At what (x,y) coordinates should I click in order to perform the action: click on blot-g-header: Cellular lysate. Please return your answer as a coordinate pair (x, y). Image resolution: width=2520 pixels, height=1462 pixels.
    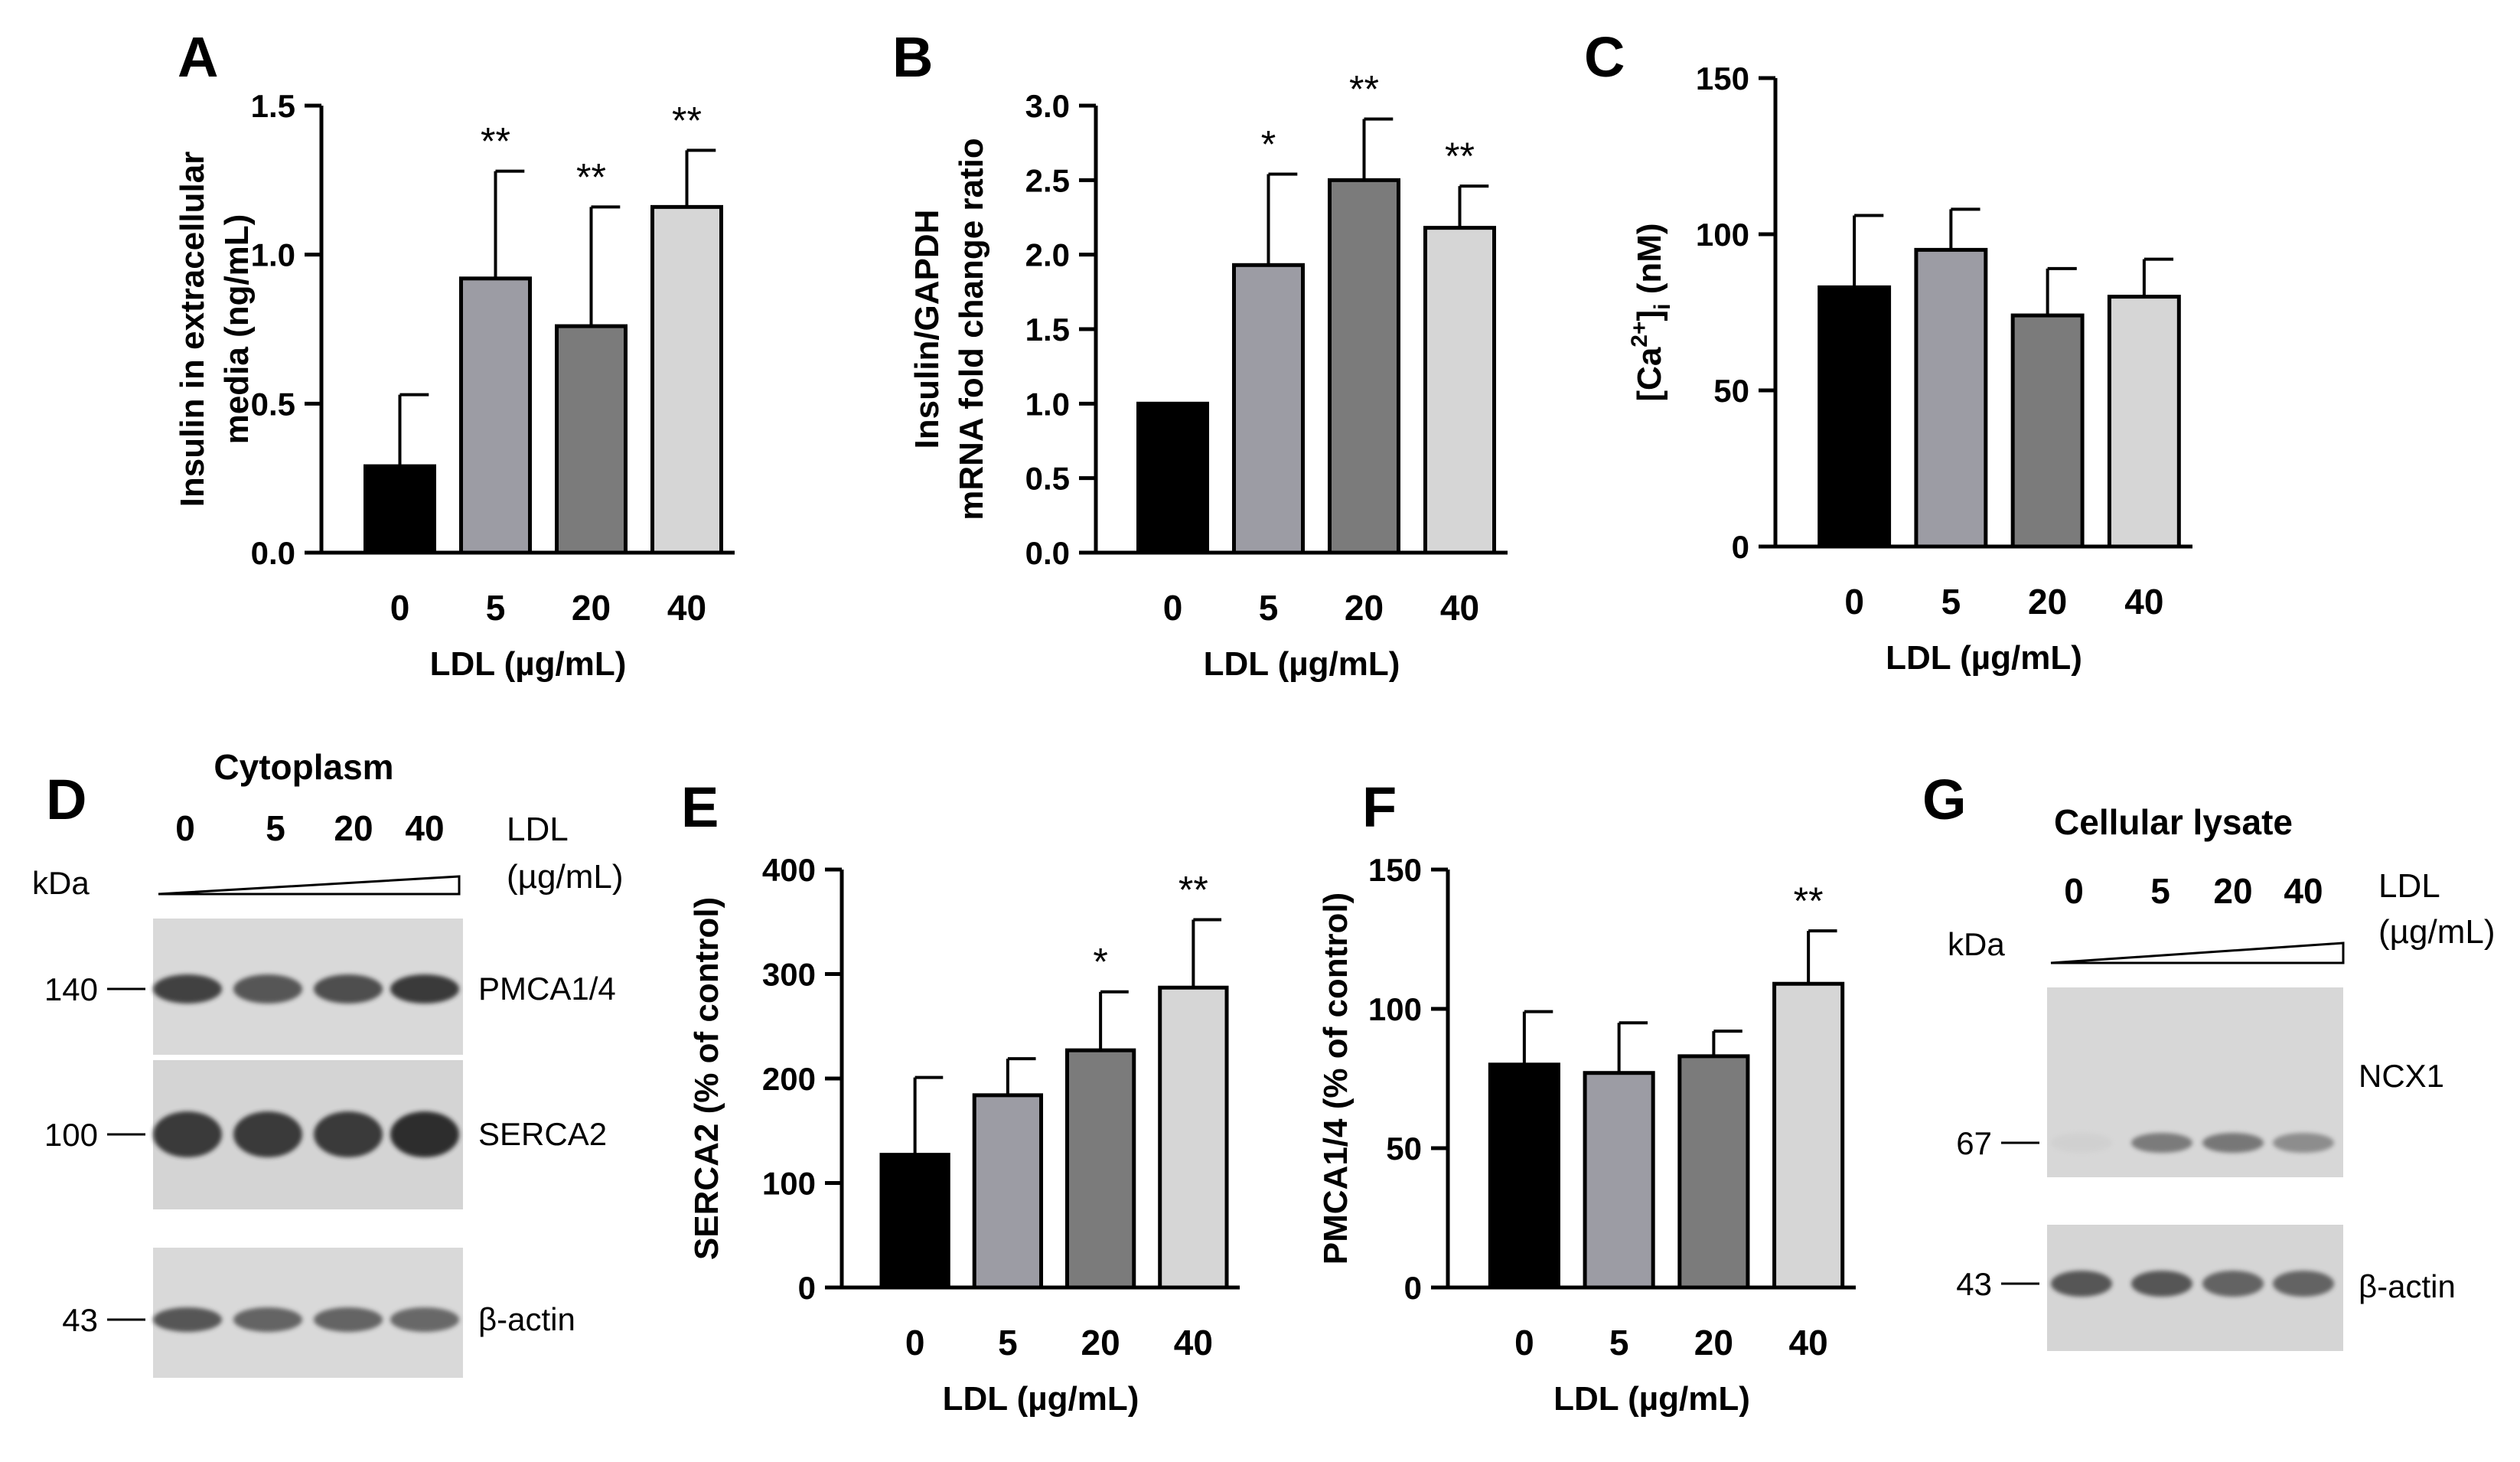
    Looking at the image, I should click on (2173, 822).